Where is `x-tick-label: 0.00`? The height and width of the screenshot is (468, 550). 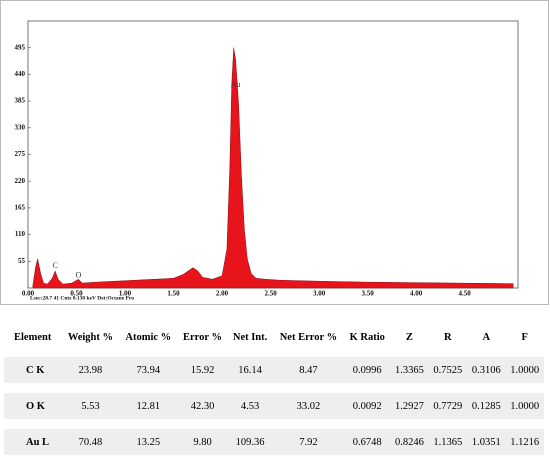
x-tick-label: 0.00 is located at coordinates (28, 294).